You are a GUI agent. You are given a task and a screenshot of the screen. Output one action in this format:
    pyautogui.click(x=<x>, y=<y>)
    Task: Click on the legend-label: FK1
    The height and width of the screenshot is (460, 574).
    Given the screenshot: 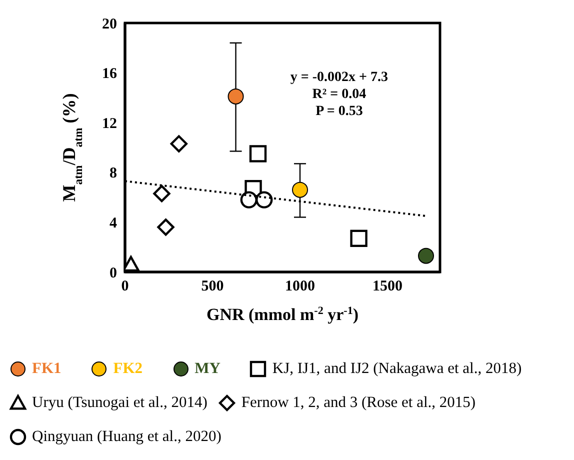 What is the action you would take?
    pyautogui.click(x=47, y=368)
    